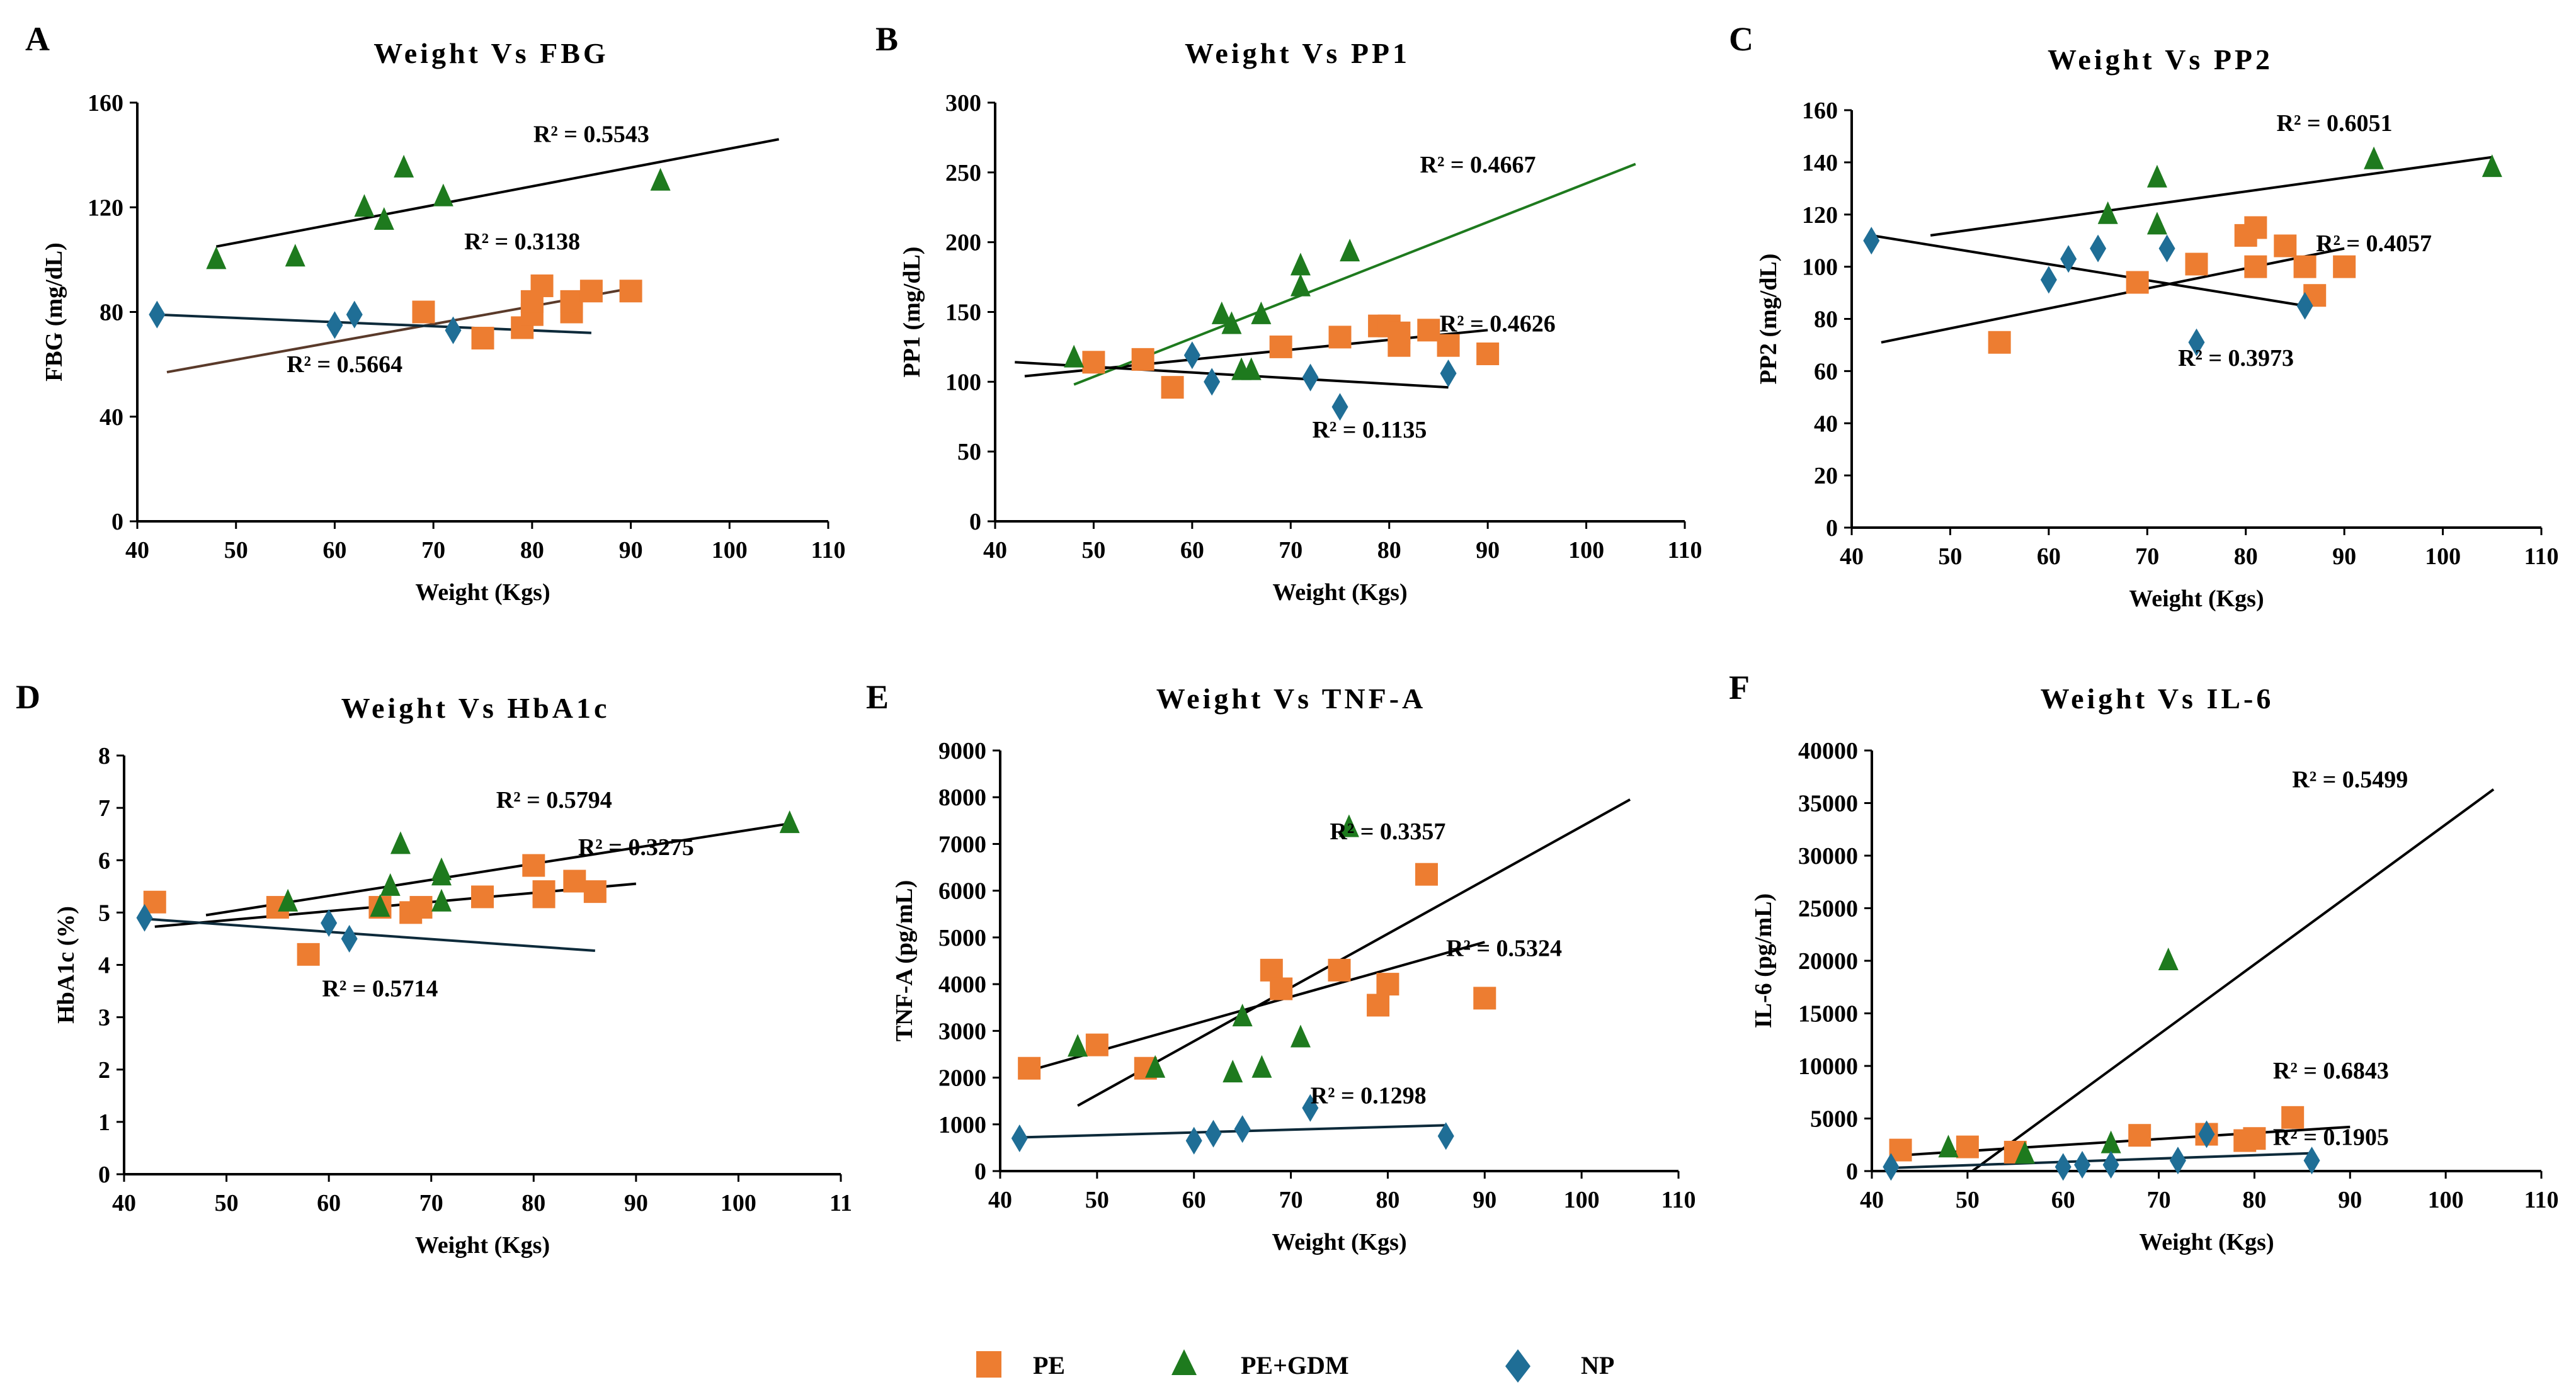 This screenshot has height=1399, width=2576. What do you see at coordinates (104, 966) in the screenshot?
I see `y-tick-label: 4` at bounding box center [104, 966].